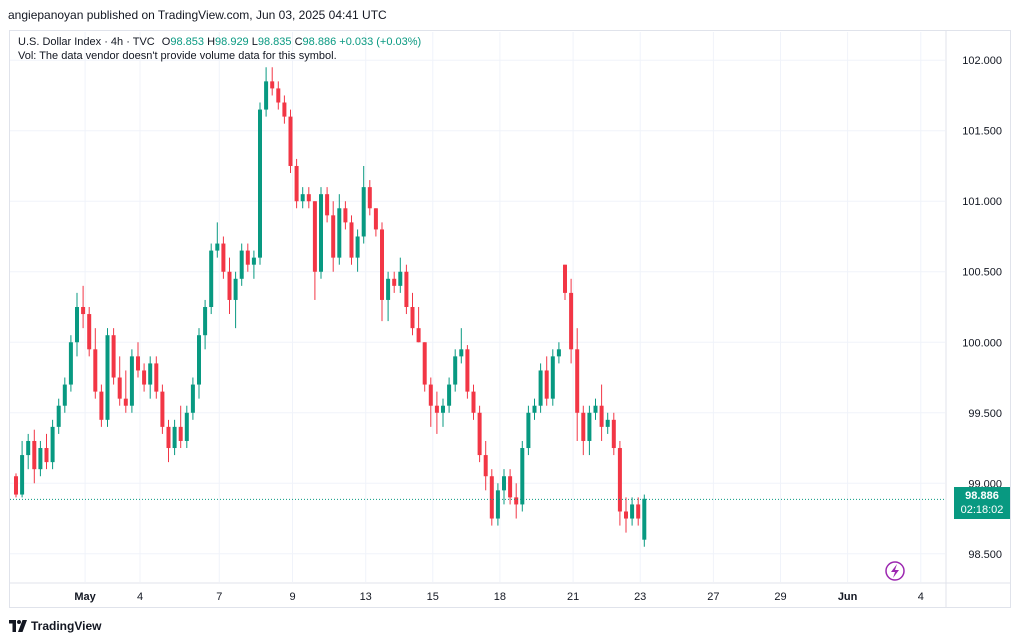 This screenshot has width=1024, height=642. What do you see at coordinates (921, 597) in the screenshot?
I see `x-tick-label: 4` at bounding box center [921, 597].